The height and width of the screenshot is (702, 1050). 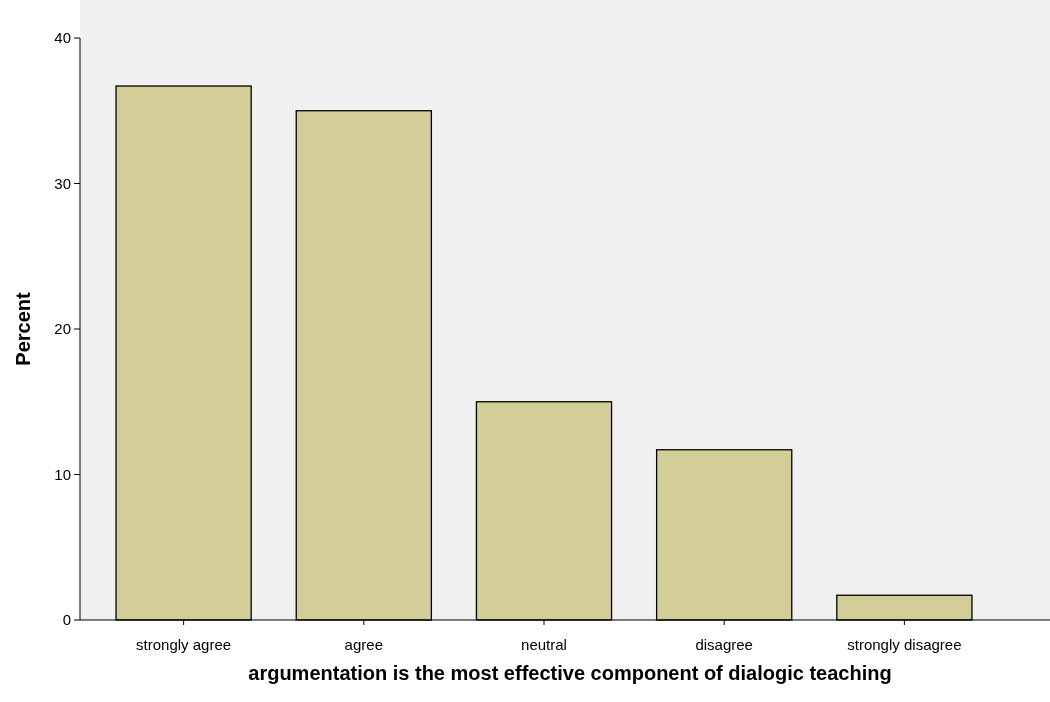 I want to click on y-tick-label: 20, so click(x=62, y=329).